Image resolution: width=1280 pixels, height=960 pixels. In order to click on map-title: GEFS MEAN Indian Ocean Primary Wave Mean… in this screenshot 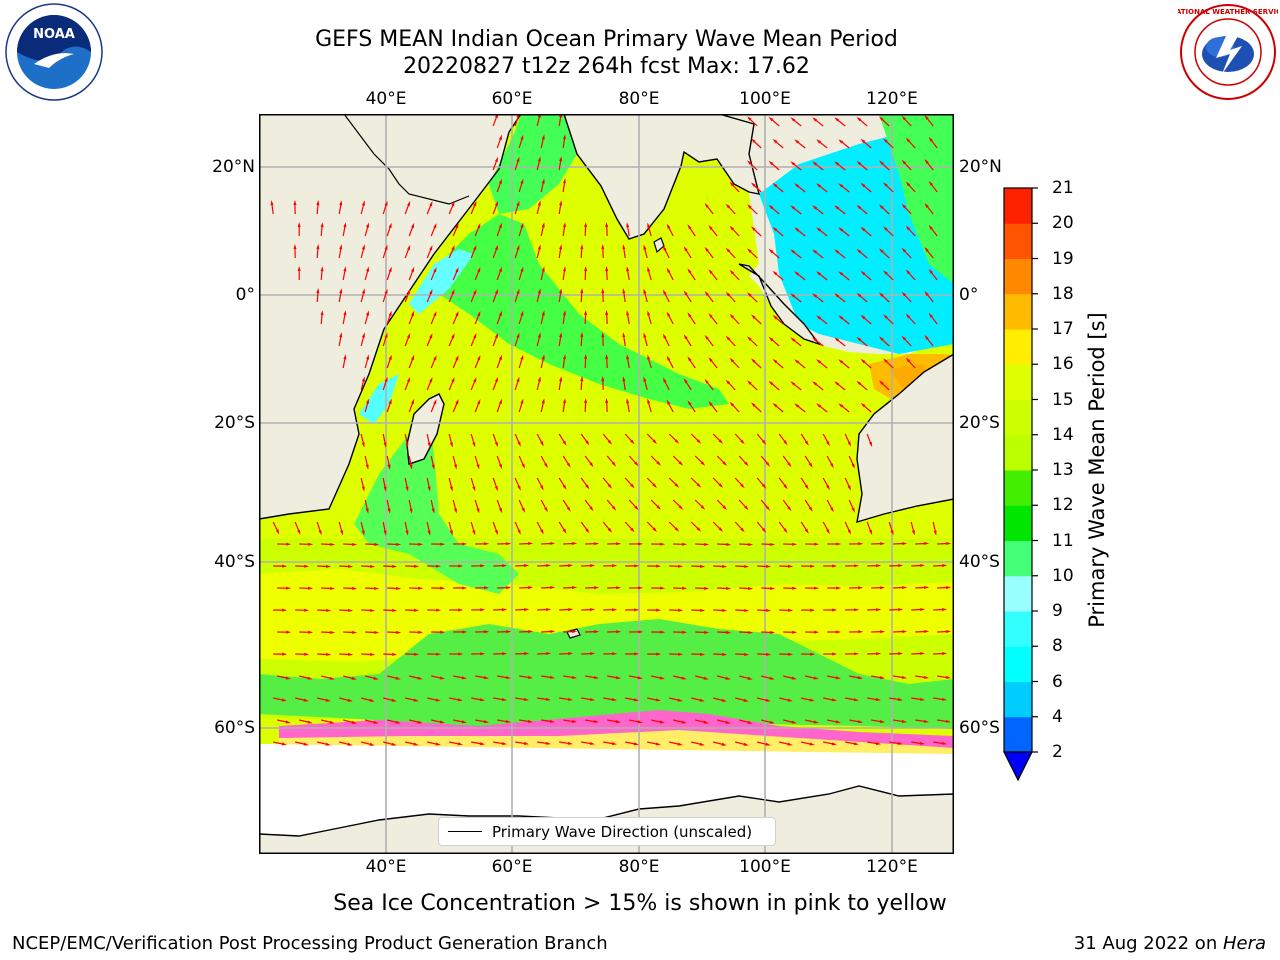, I will do `click(606, 39)`.